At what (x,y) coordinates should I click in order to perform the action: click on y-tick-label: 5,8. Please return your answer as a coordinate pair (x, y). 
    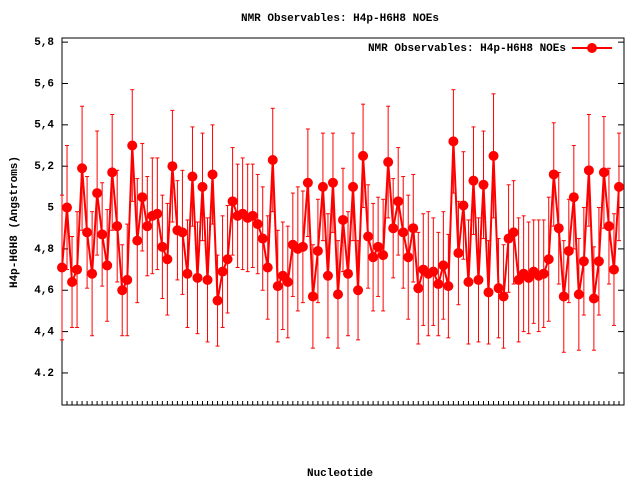
    Looking at the image, I should click on (44, 43).